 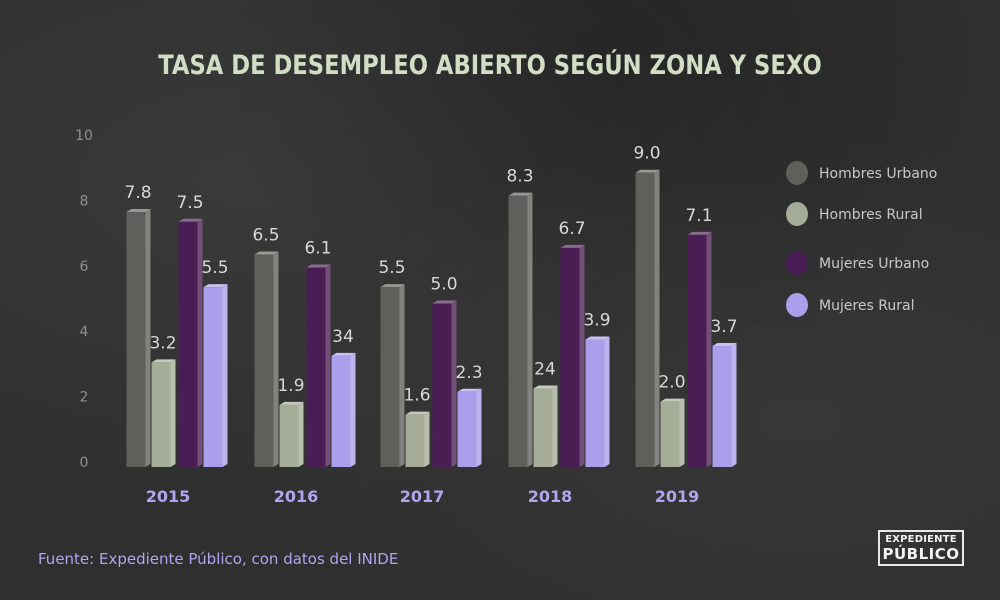 What do you see at coordinates (596, 320) in the screenshot?
I see `data-label: 3.9` at bounding box center [596, 320].